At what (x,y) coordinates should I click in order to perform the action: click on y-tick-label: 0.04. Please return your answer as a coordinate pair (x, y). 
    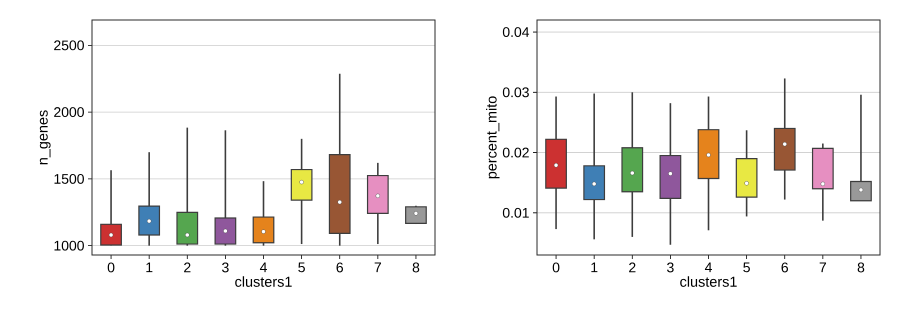
    Looking at the image, I should click on (516, 32).